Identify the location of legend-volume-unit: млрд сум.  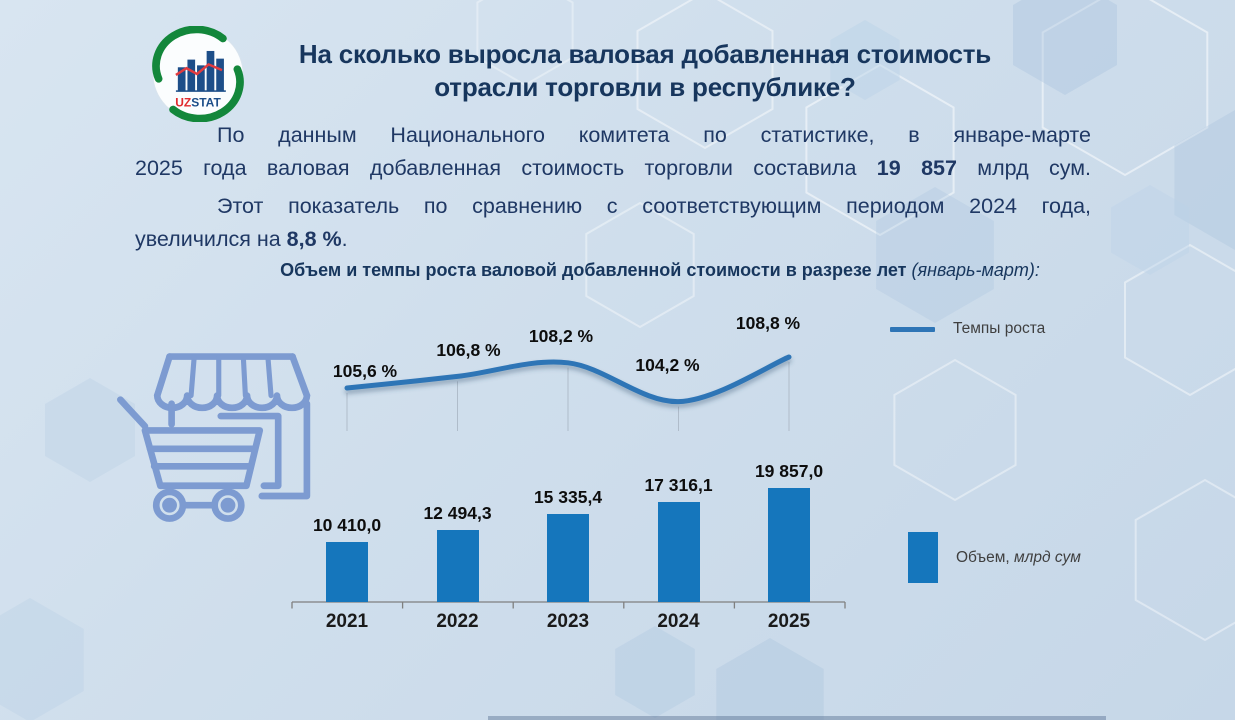
(1047, 557).